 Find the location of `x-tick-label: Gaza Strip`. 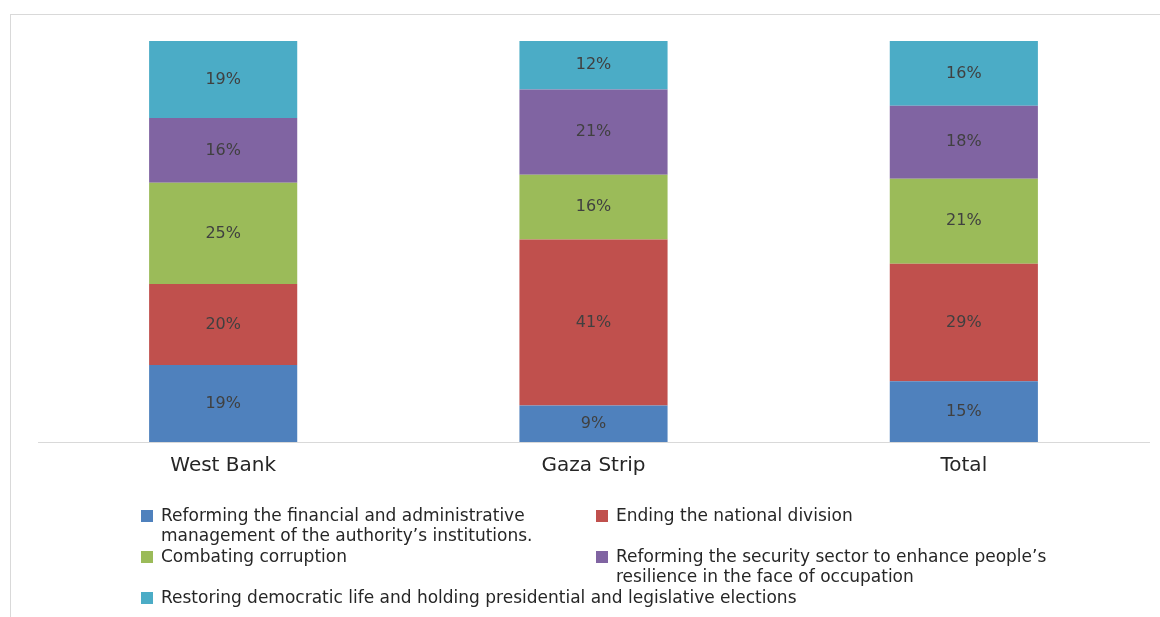

x-tick-label: Gaza Strip is located at coordinates (593, 464).